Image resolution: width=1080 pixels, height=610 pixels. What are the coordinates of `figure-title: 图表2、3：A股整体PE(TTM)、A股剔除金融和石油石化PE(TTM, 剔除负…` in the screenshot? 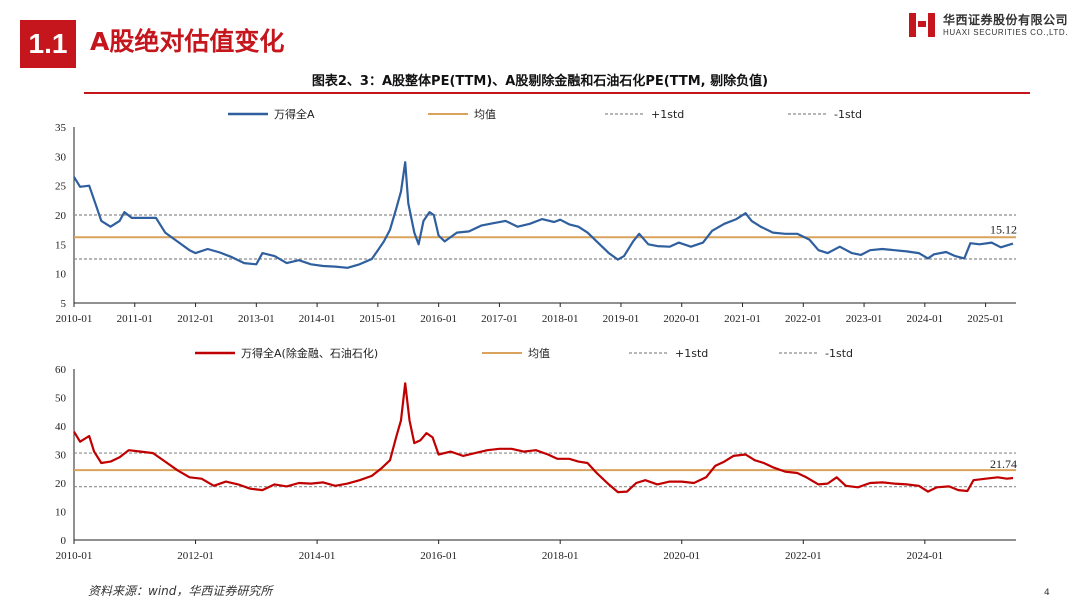 It's located at (540, 81).